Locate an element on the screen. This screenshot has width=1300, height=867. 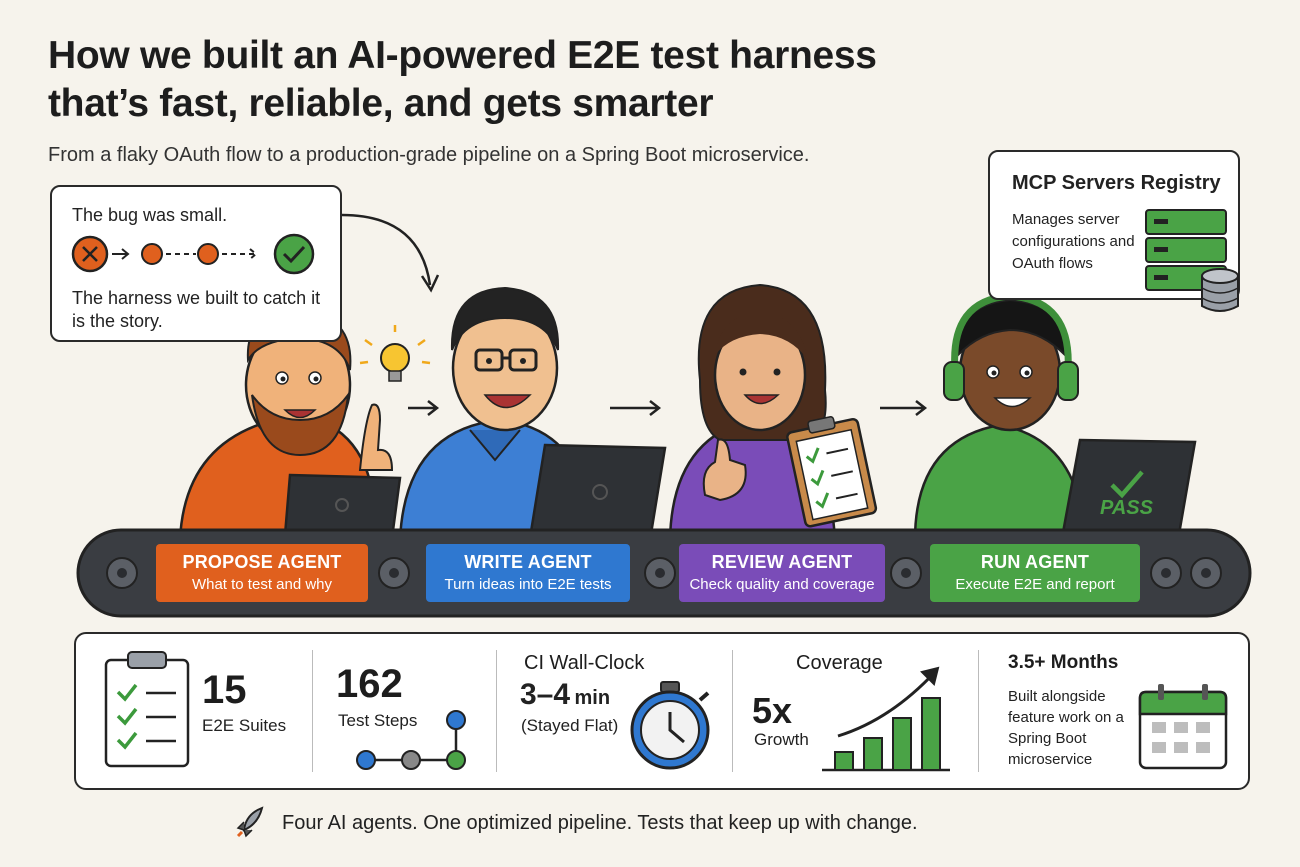
server-stack-icon is located at coordinates (1192, 260).